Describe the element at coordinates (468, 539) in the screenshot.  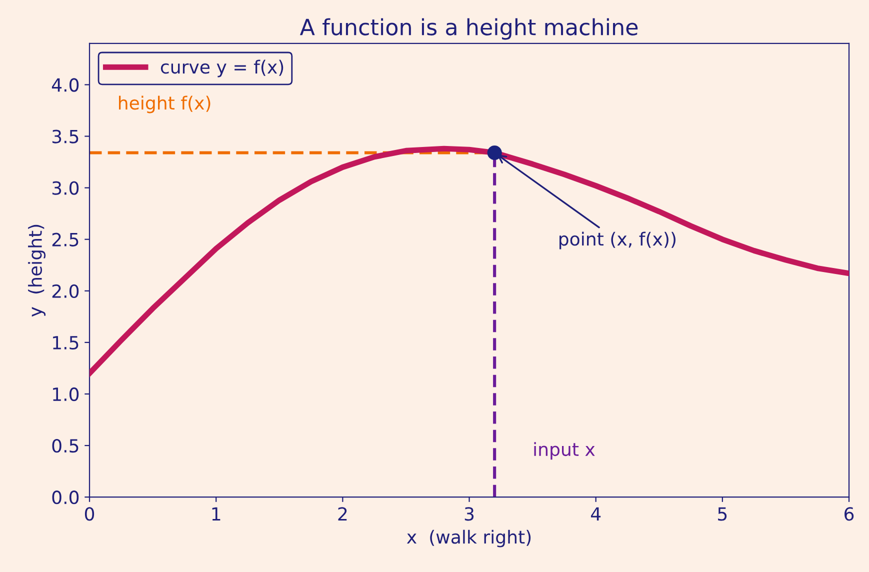
I see `x-axis-title: x (walk right)` at that location.